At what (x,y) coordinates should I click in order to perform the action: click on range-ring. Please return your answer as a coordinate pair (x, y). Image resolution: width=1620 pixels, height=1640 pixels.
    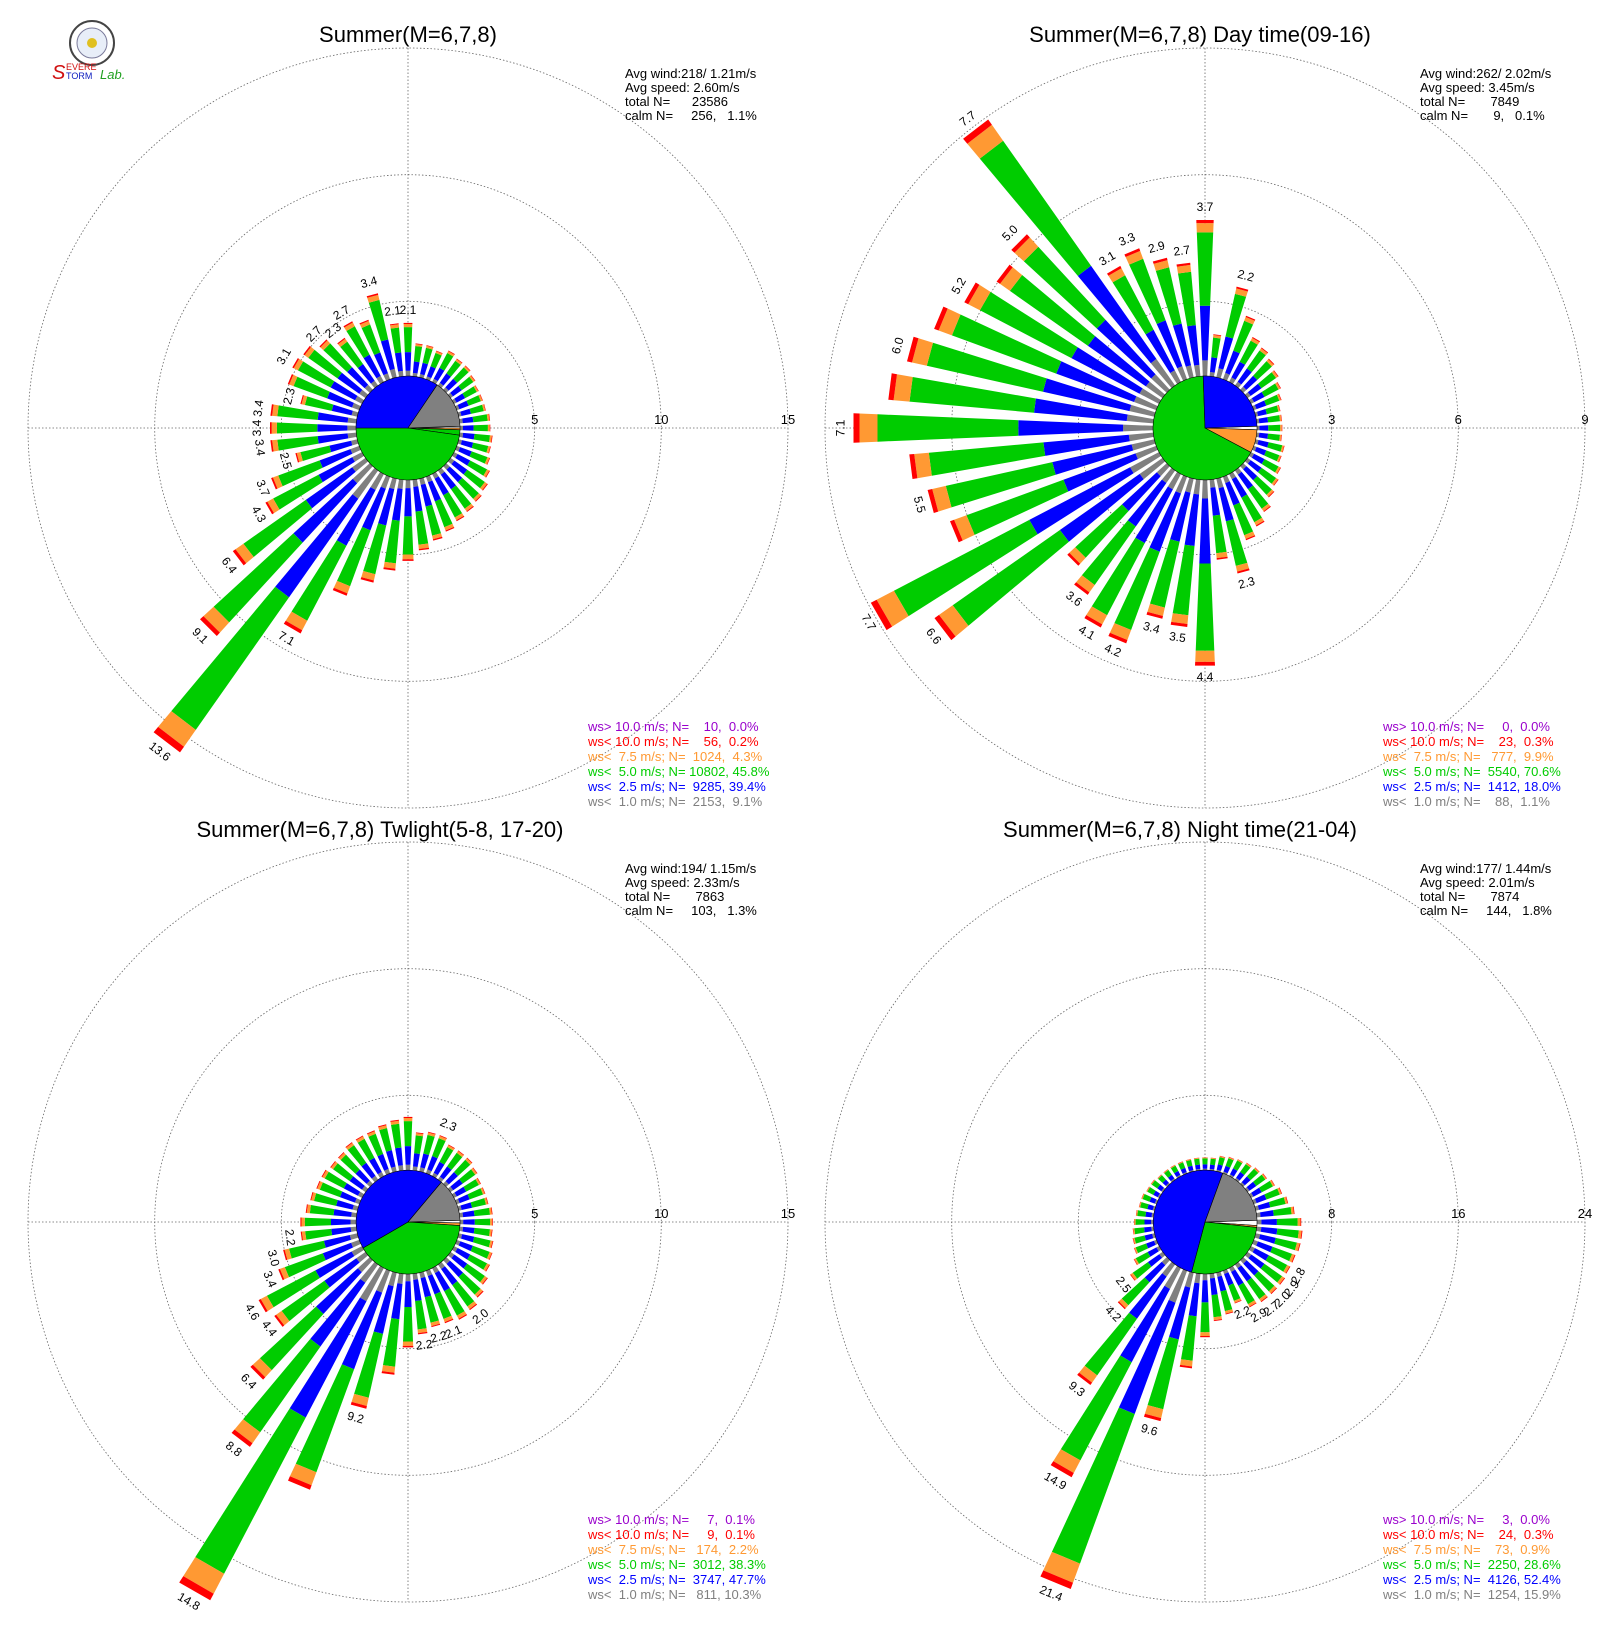
    Looking at the image, I should click on (1205, 1222).